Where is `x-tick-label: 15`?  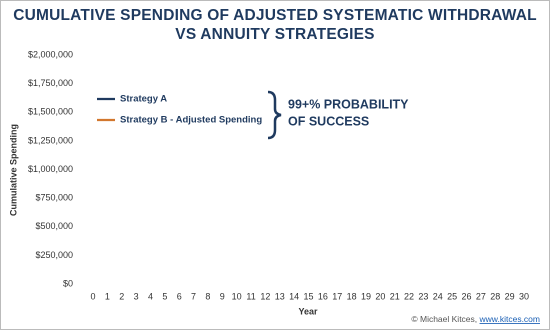 x-tick-label: 15 is located at coordinates (308, 296).